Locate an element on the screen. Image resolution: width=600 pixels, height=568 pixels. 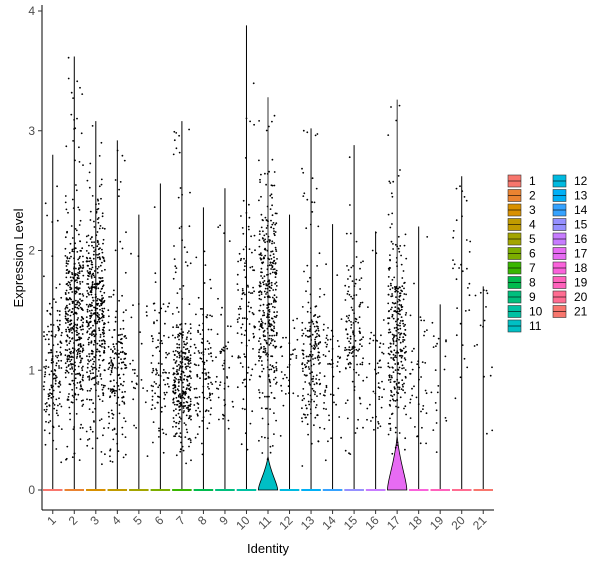
x-tick-label: 13 is located at coordinates (308, 523).